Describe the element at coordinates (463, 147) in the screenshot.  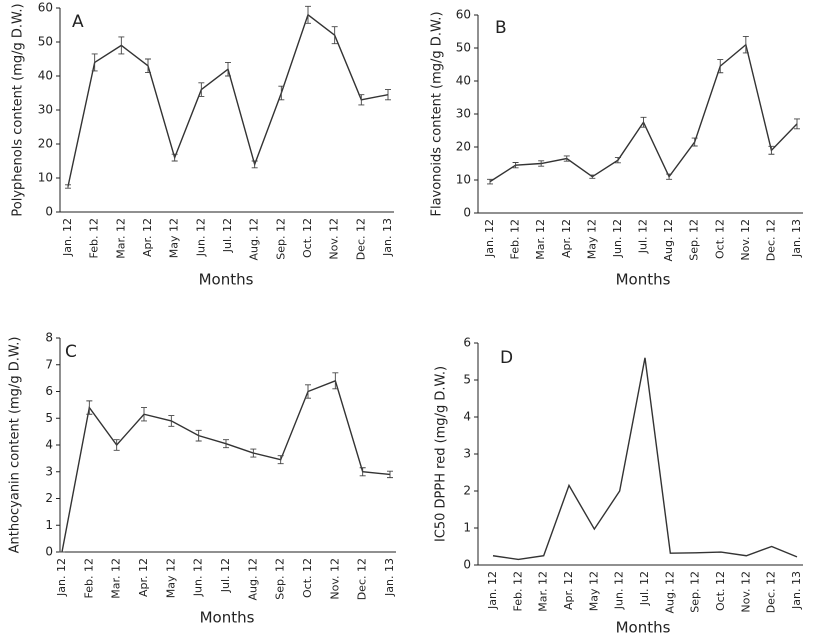
I see `y-tick-label: 20` at that location.